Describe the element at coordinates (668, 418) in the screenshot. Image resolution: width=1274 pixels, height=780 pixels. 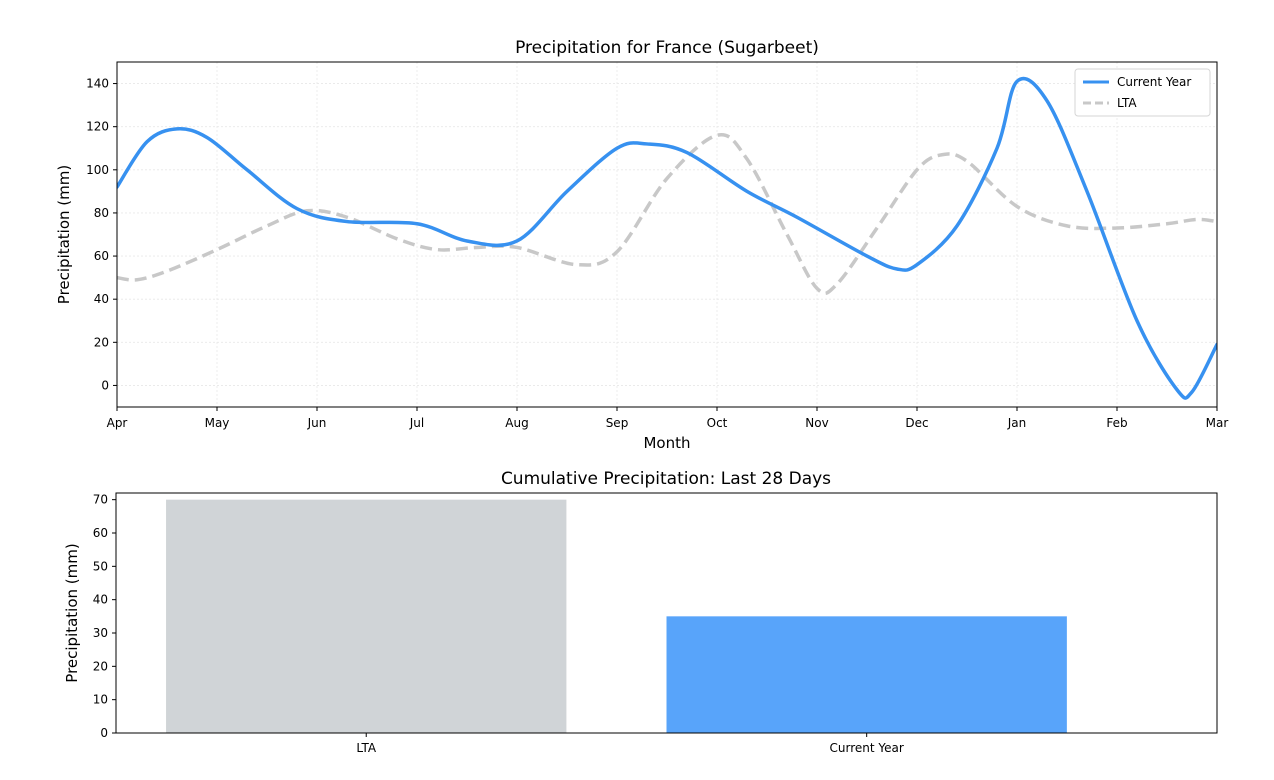
I see `line-chart-x-ticks: Apr May Jun Jul Aug Sep Oct Nov Dec Jan Feb Mar` at that location.